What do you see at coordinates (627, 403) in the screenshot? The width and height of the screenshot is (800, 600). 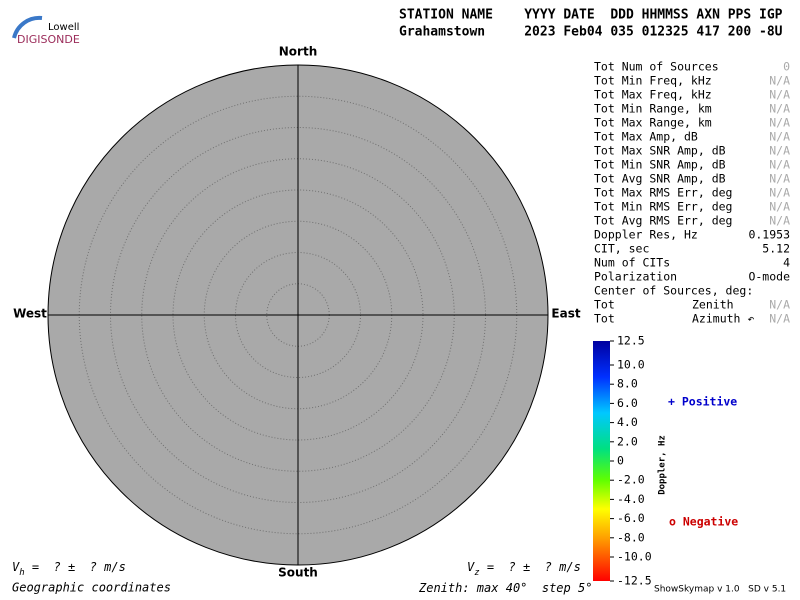 I see `colorbar-tick-label: 6.0` at bounding box center [627, 403].